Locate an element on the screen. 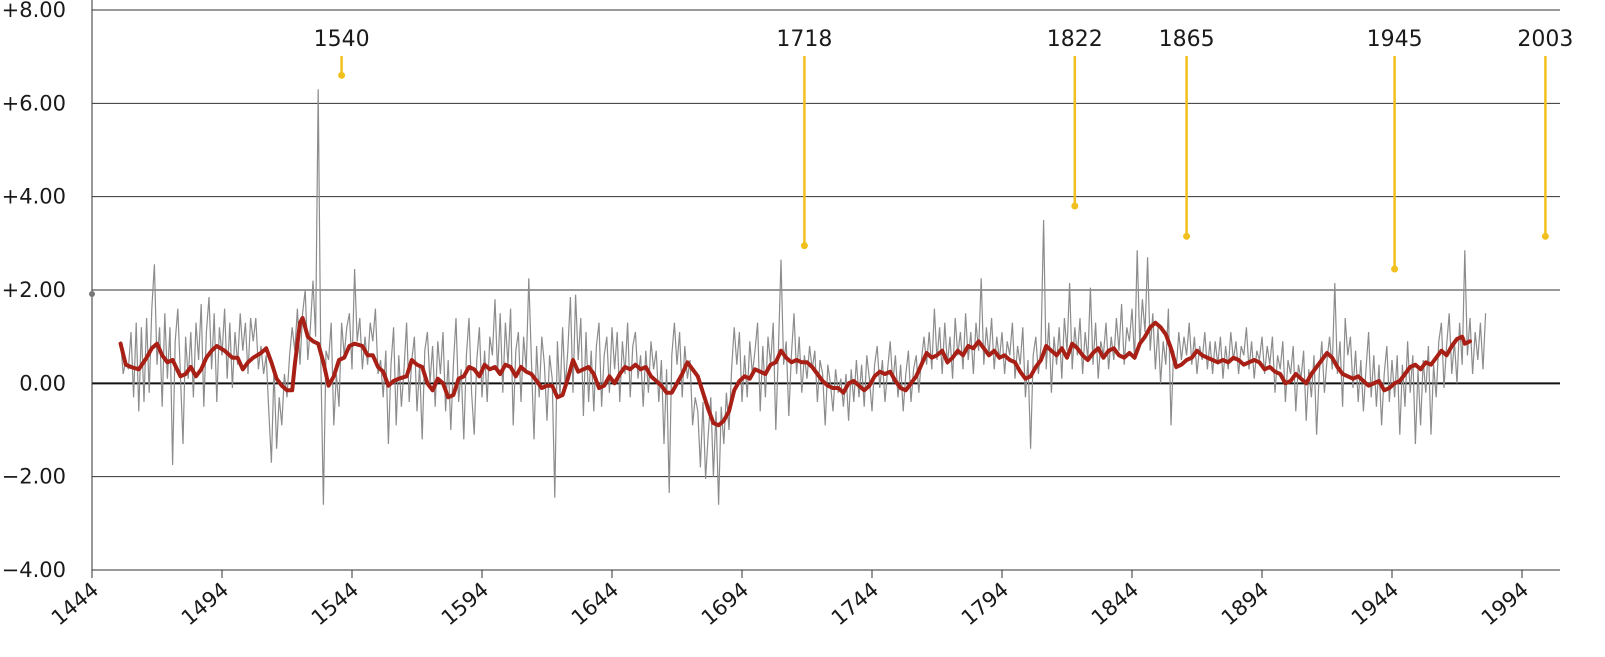  x-tick-label: 1444 is located at coordinates (75, 603).